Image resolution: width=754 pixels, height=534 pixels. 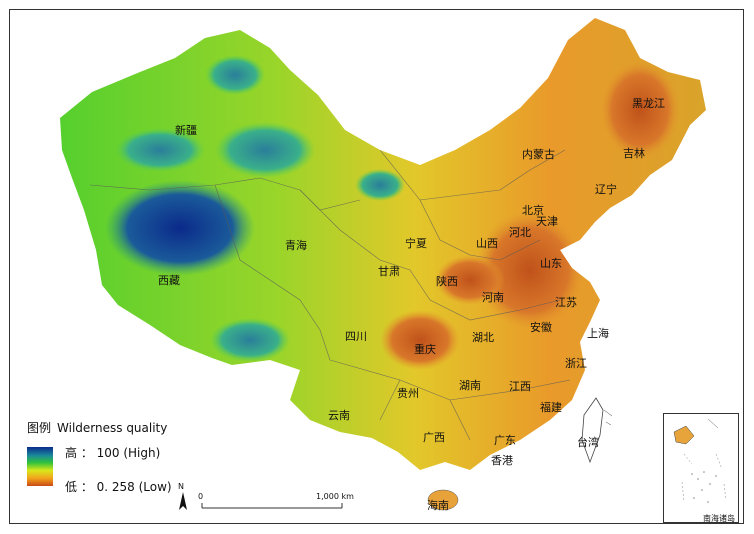 What do you see at coordinates (335, 496) in the screenshot?
I see `scale-end-label: 1,000 km` at bounding box center [335, 496].